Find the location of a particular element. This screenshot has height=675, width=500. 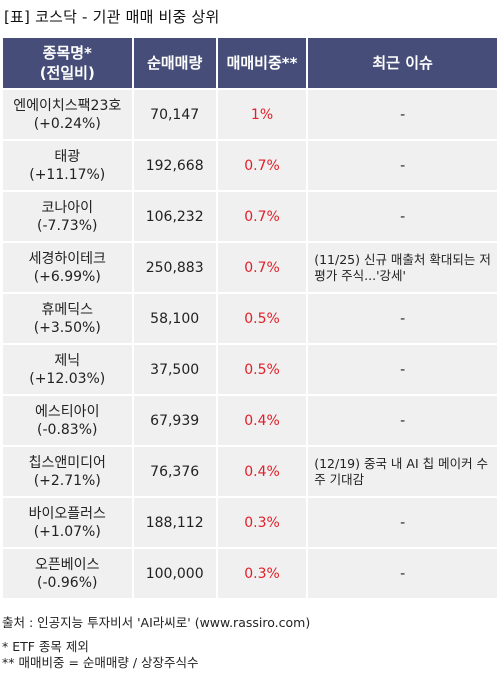

stock-name: 제닉 is located at coordinates (67, 360).